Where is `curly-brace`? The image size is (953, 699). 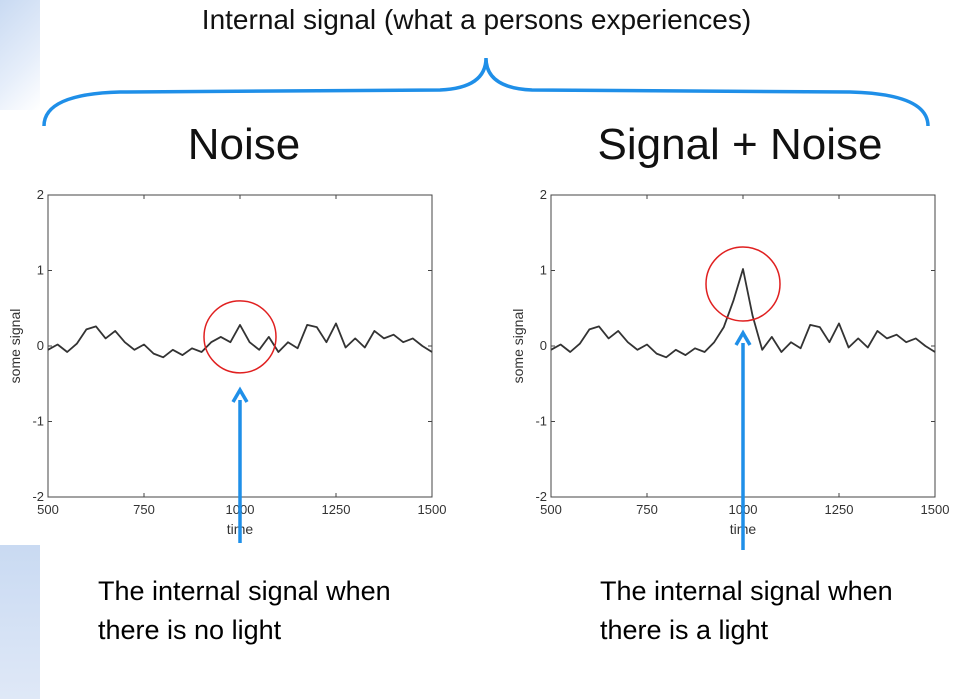
curly-brace is located at coordinates (486, 92).